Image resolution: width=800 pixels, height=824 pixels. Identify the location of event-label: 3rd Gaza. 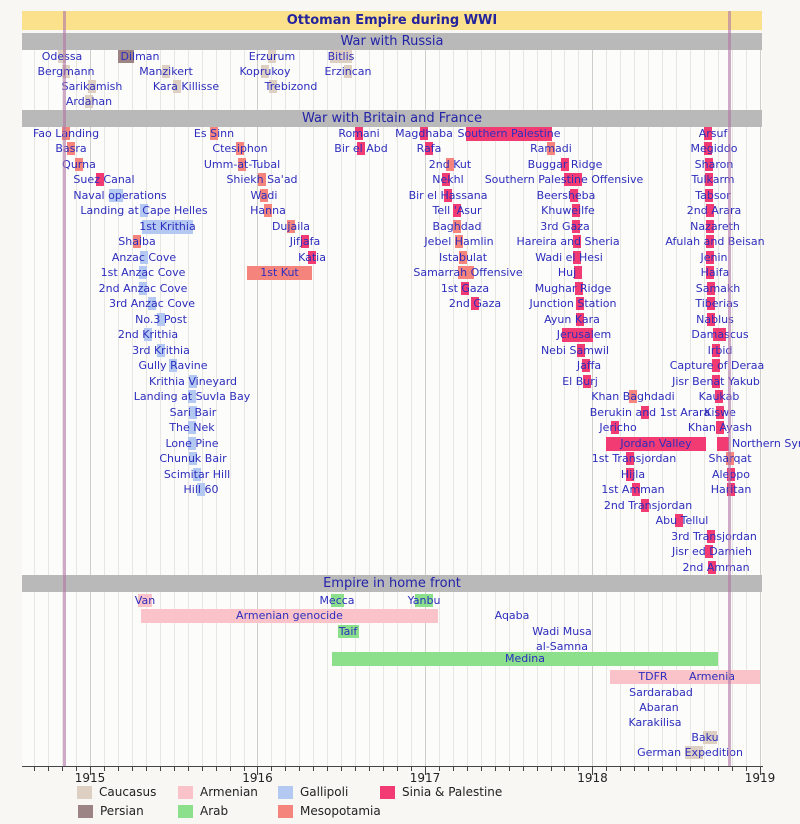
(565, 226).